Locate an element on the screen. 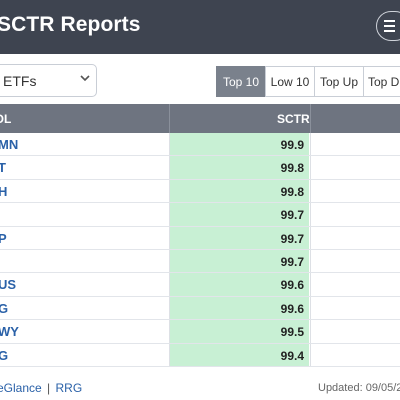 The height and width of the screenshot is (400, 400). glance-link: eGlance is located at coordinates (21, 388).